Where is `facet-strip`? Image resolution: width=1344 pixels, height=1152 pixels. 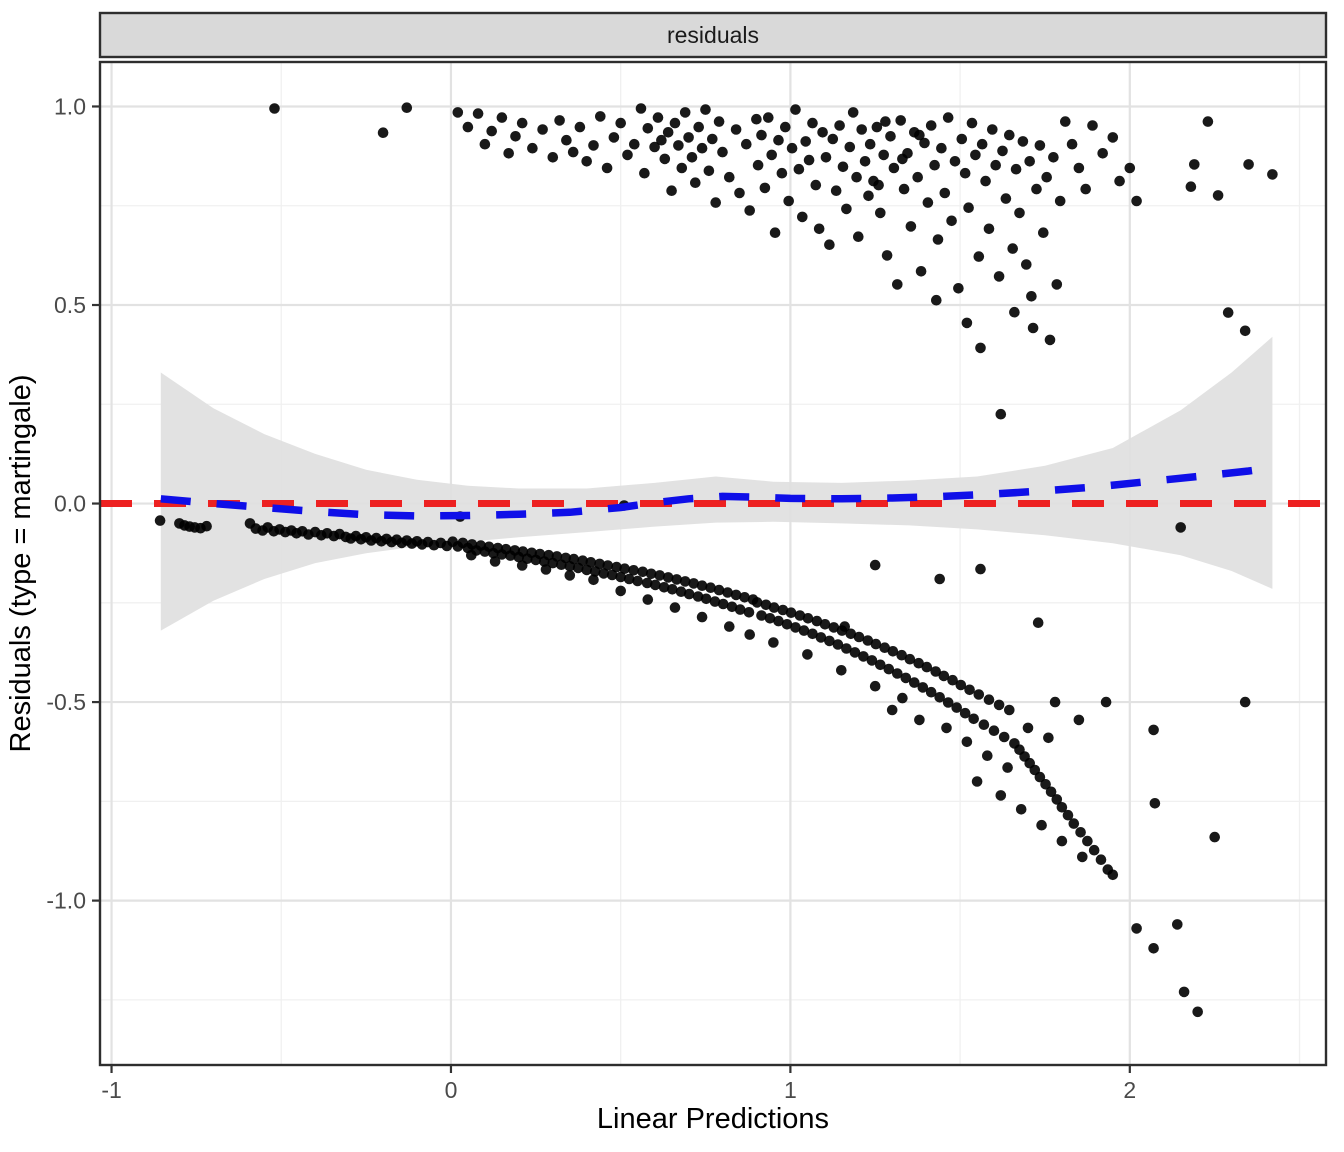
facet-strip is located at coordinates (713, 35).